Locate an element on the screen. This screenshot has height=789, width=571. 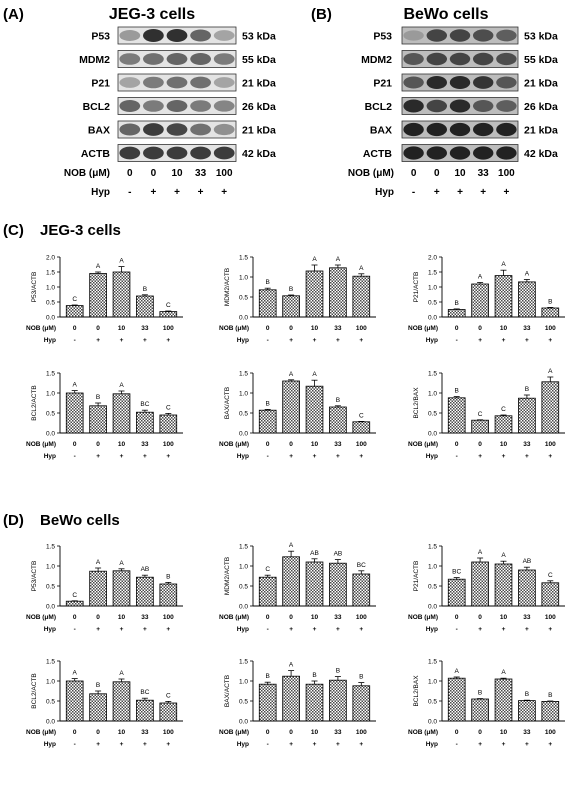
hyp-value: - is located at coordinates (75, 629).